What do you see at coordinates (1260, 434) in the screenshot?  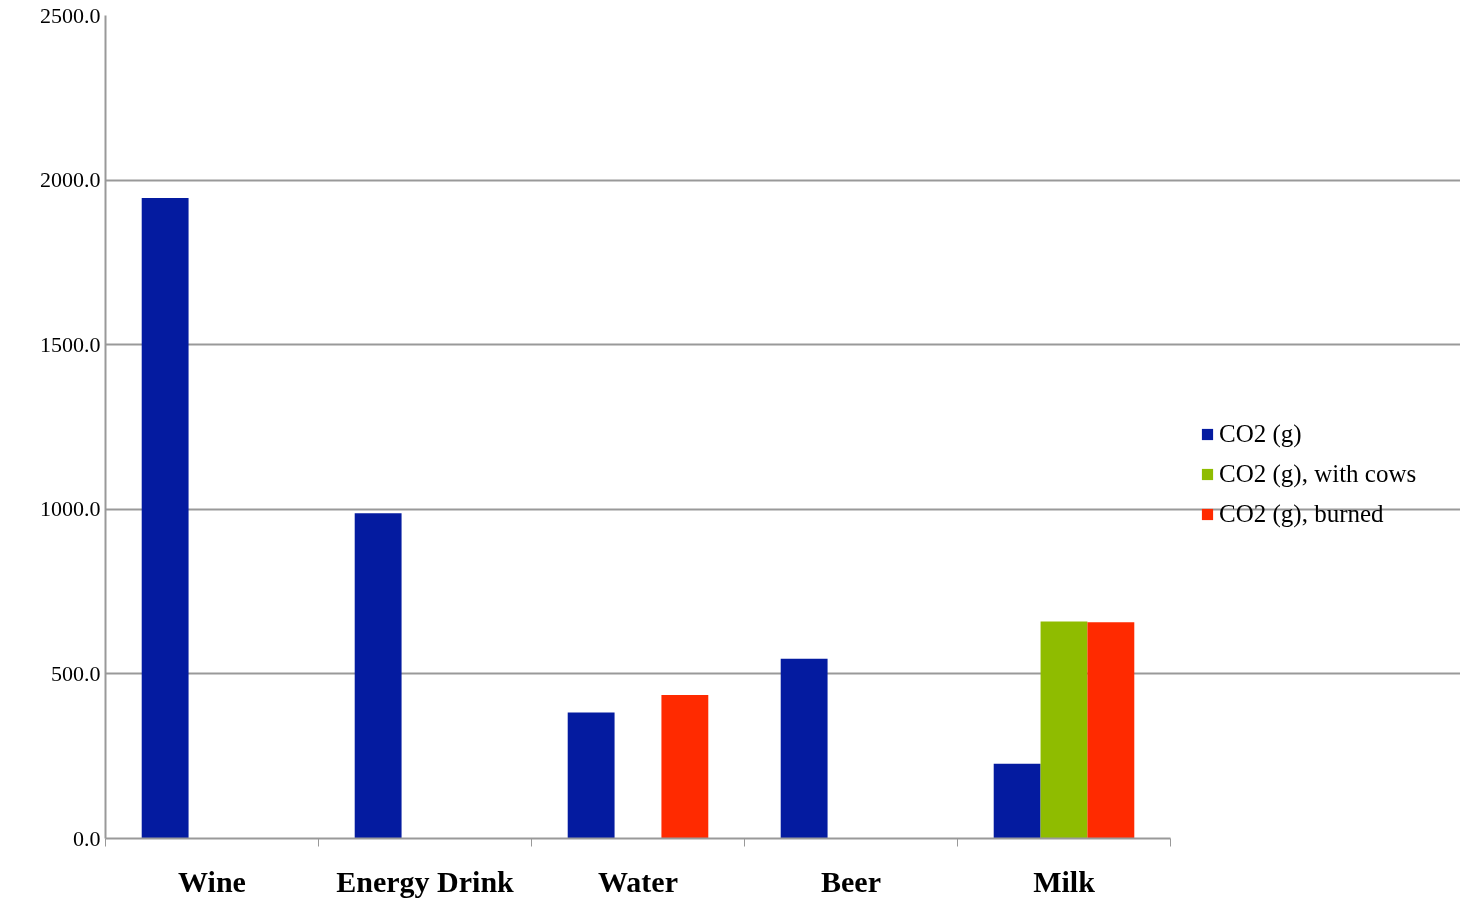 I see `legend-label: CO2 (g)` at bounding box center [1260, 434].